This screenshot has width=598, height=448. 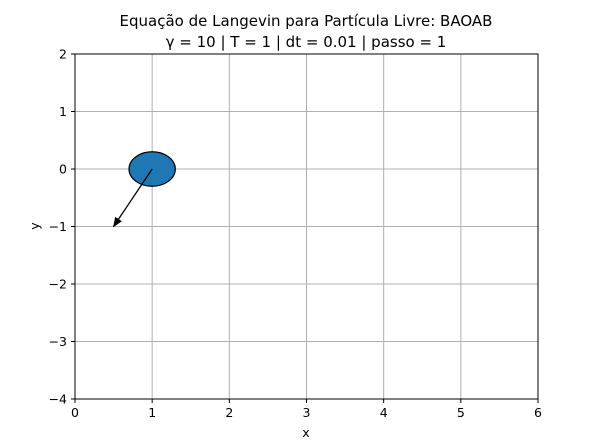 What do you see at coordinates (63, 54) in the screenshot?
I see `y-tick-label: 2` at bounding box center [63, 54].